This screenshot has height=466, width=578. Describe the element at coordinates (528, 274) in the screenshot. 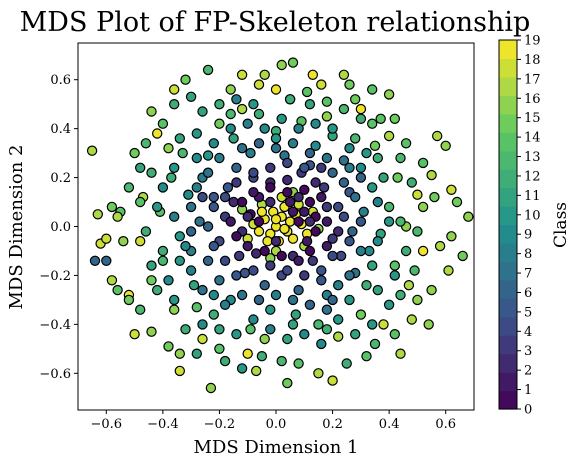

I see `colorbar-tick-label: 7` at that location.